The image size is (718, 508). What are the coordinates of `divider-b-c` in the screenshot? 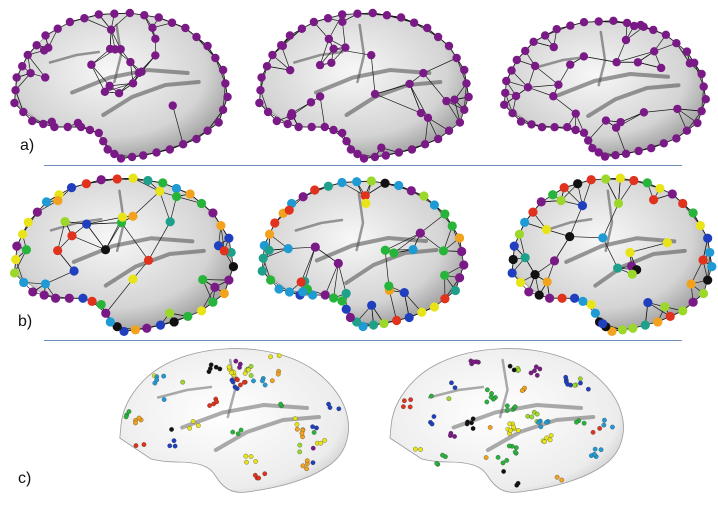 It's located at (363, 340).